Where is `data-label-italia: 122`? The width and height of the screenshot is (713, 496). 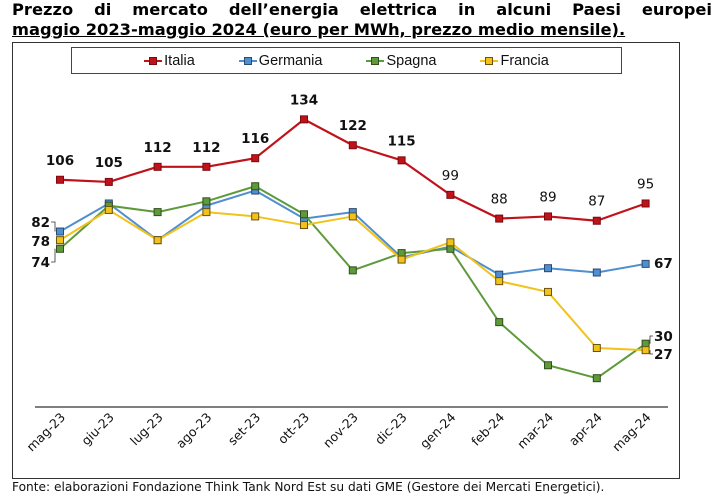
data-label-italia: 122 is located at coordinates (353, 126).